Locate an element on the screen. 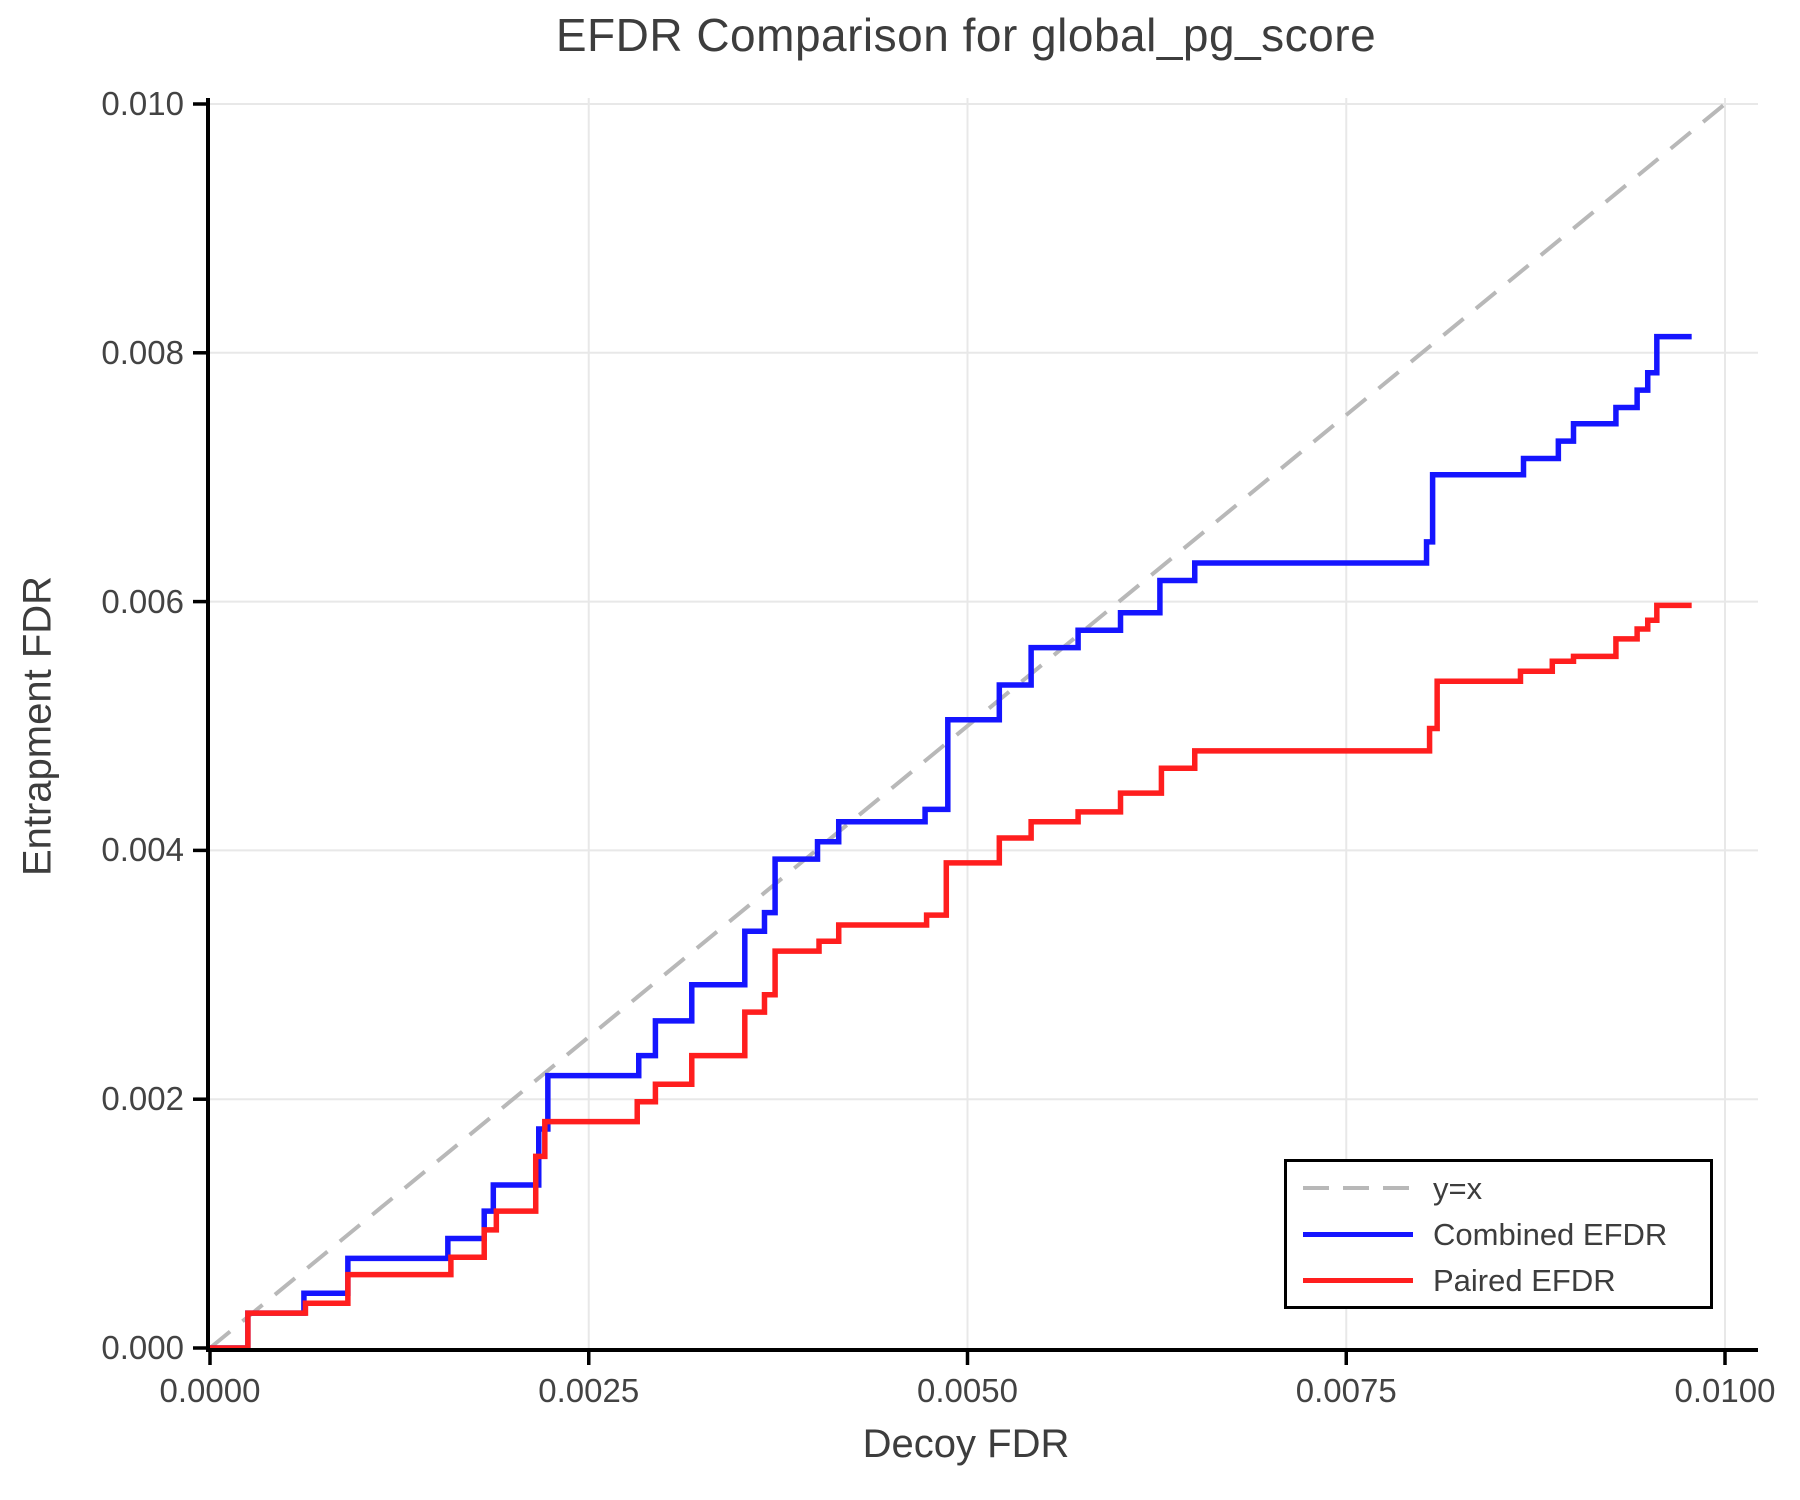  legend-item-combined: Combined EFDR is located at coordinates (1506, 1234).